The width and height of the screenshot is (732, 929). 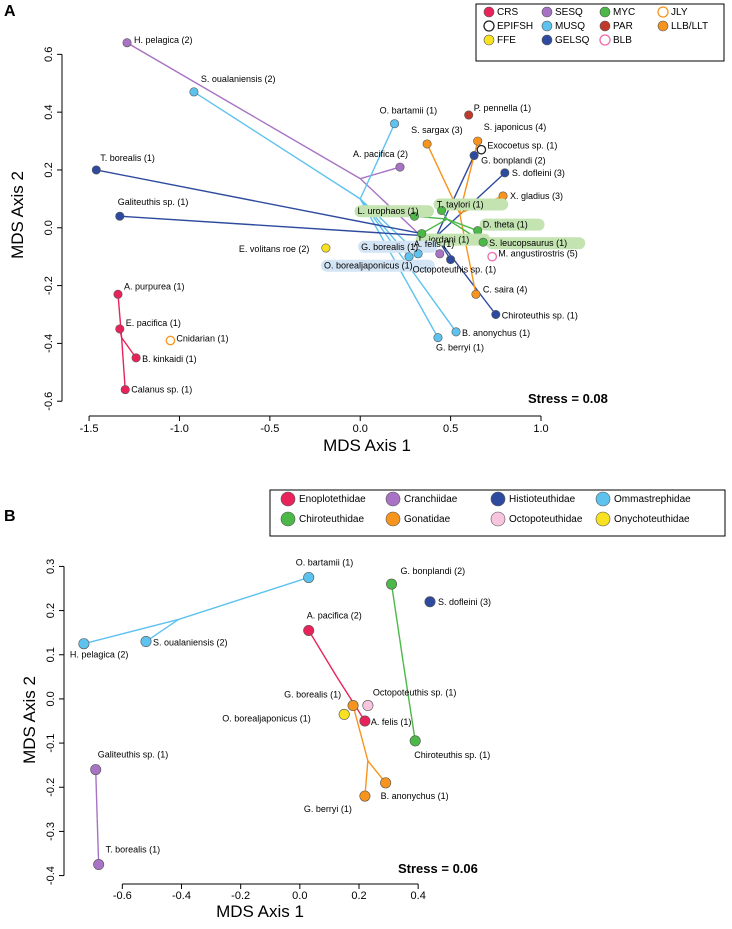 I want to click on legend-label: Histioteuthidae, so click(x=542, y=499).